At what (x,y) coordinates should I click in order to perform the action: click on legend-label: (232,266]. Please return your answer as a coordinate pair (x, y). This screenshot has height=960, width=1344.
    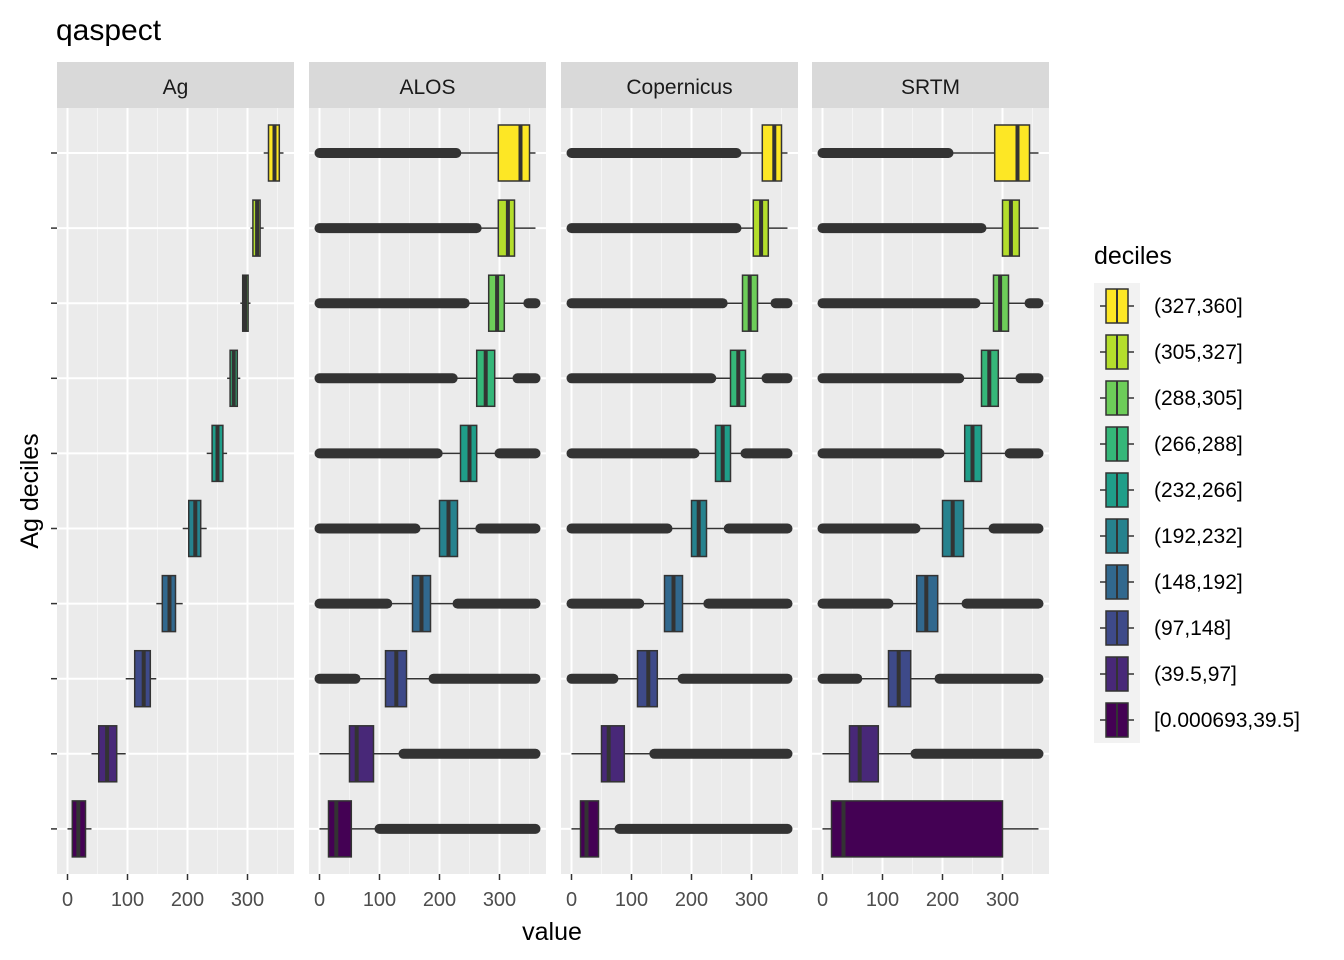
    Looking at the image, I should click on (1198, 490).